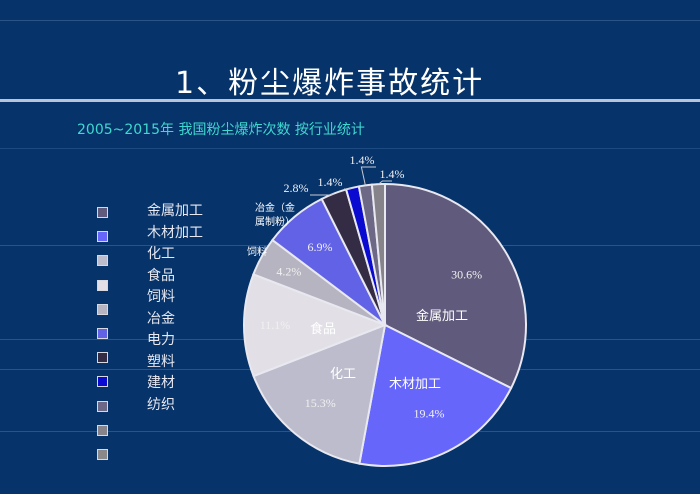  I want to click on pct-label: 15.3%, so click(320, 403).